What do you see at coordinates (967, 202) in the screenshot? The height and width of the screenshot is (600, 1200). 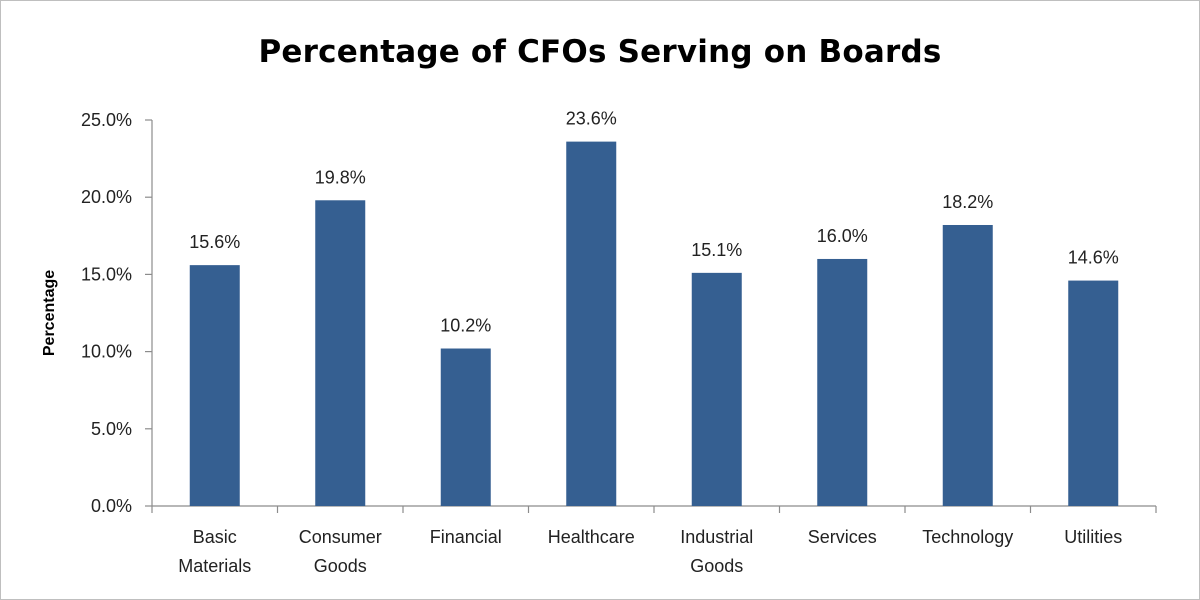 I see `data-label: 18.2%` at bounding box center [967, 202].